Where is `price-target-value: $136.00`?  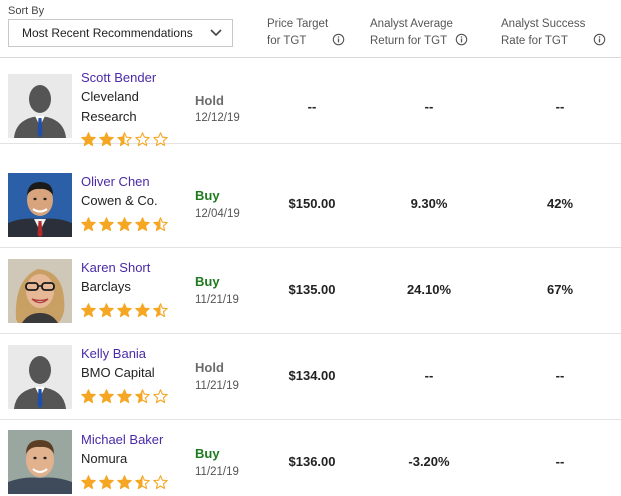 price-target-value: $136.00 is located at coordinates (312, 461).